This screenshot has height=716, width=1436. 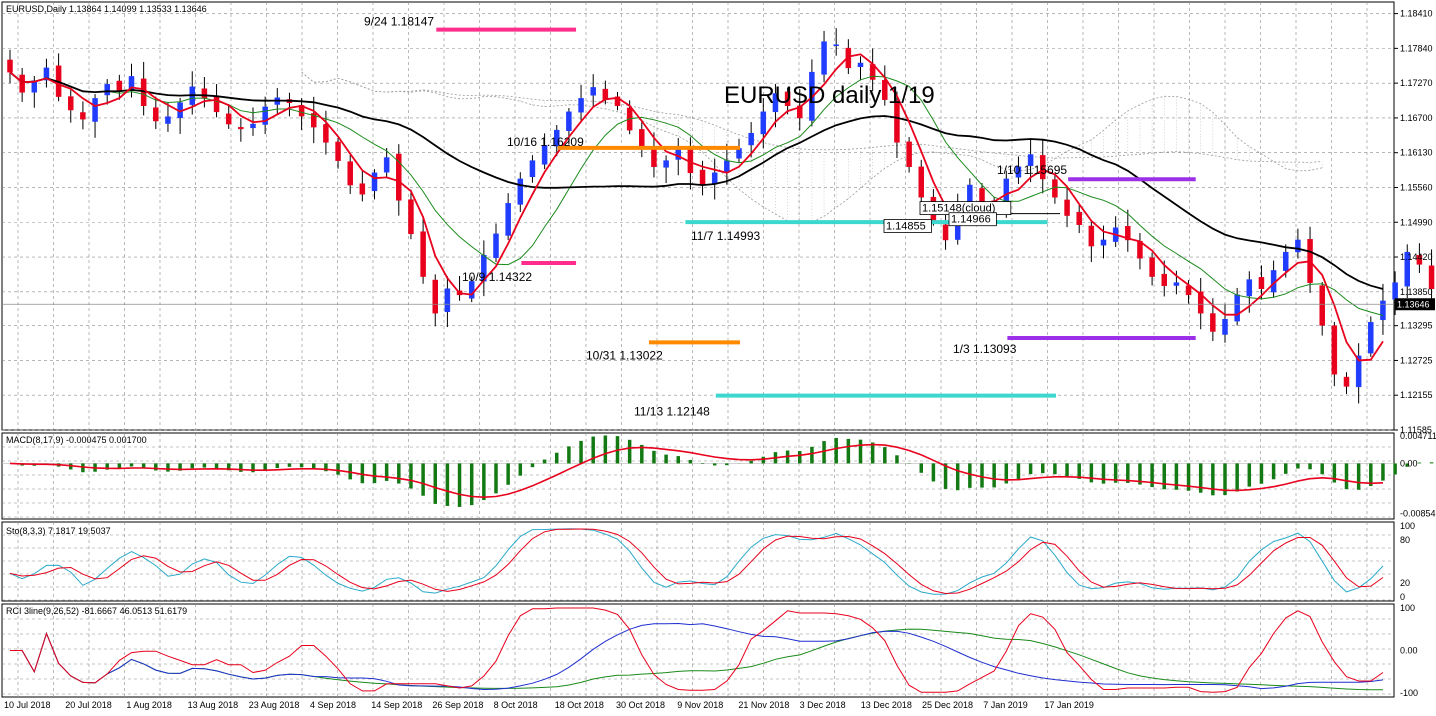 What do you see at coordinates (696, 561) in the screenshot?
I see `stoch-k-line` at bounding box center [696, 561].